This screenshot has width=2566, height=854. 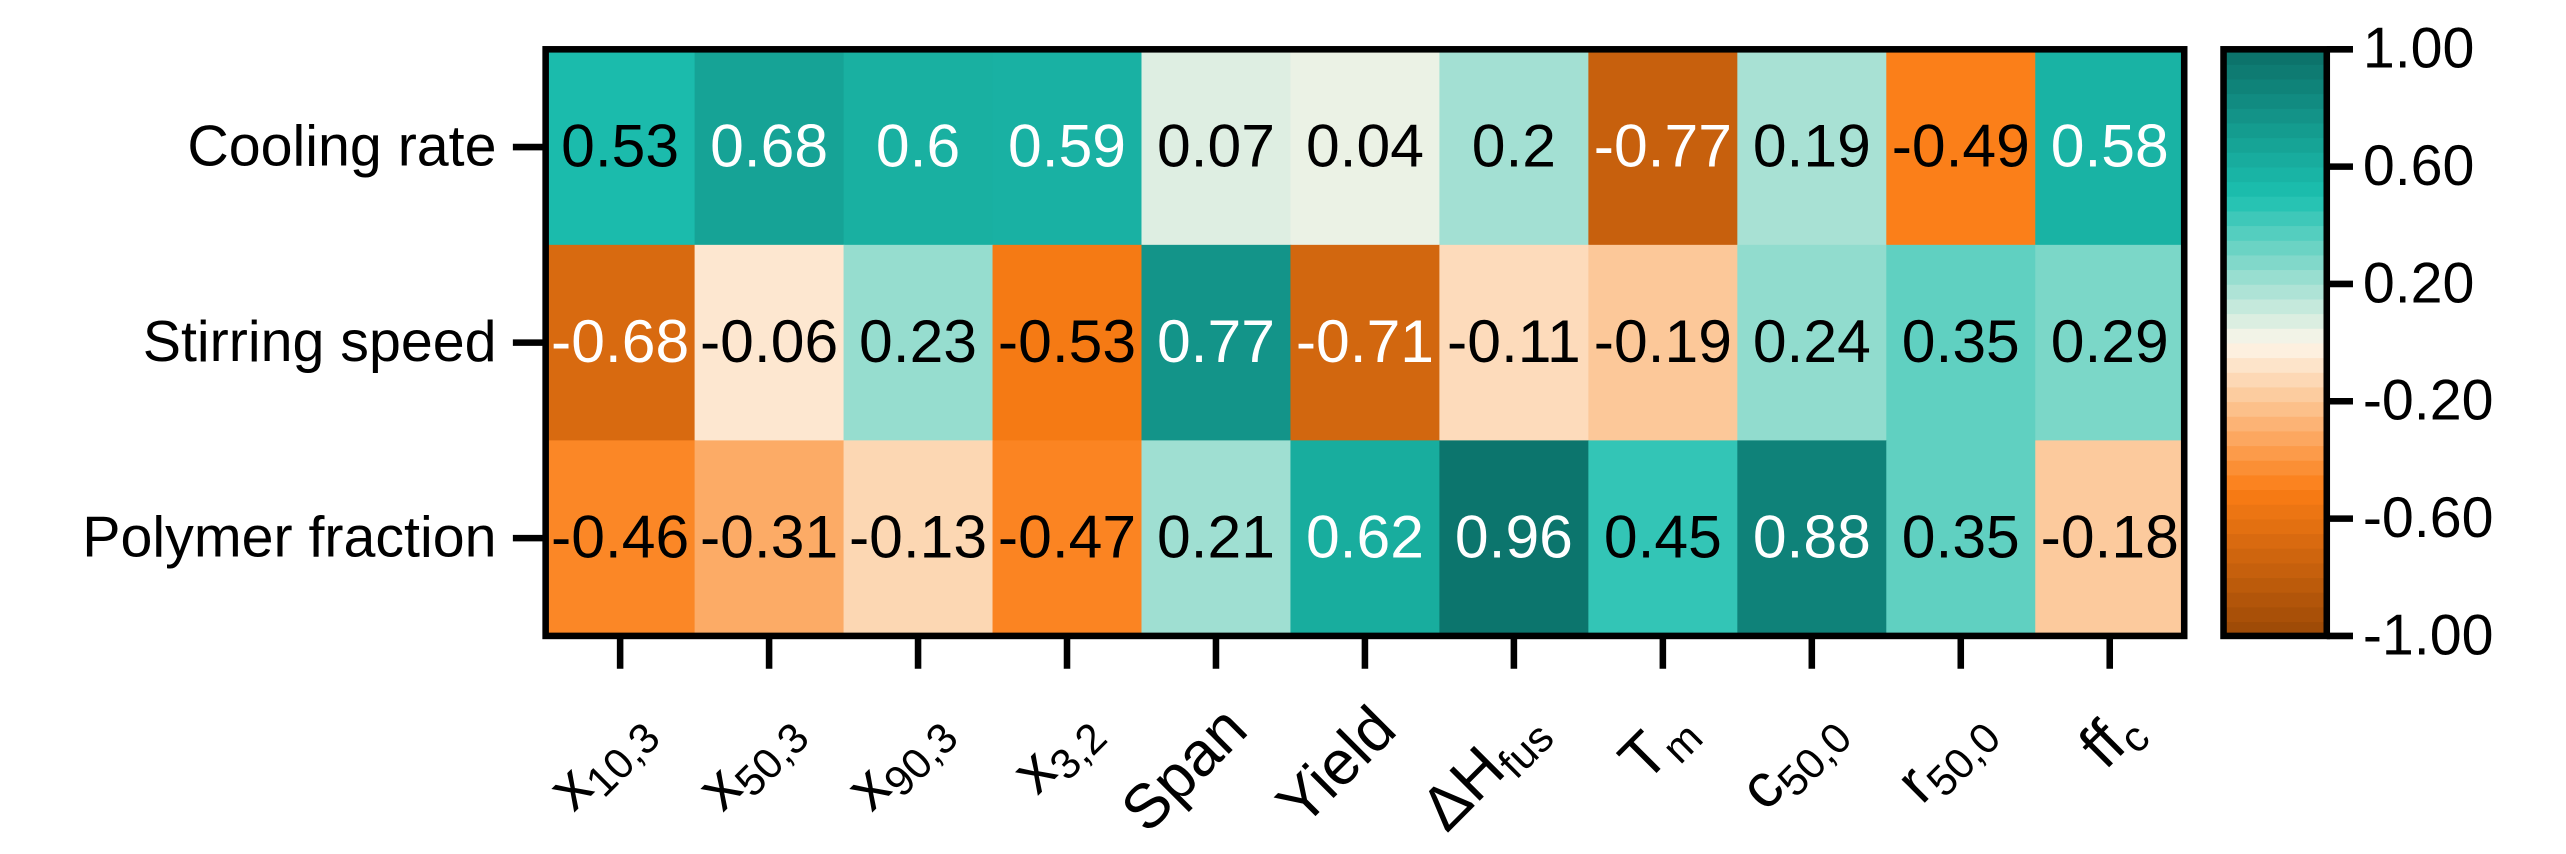 What do you see at coordinates (1660, 747) in the screenshot?
I see `x-tick-label: Tm` at bounding box center [1660, 747].